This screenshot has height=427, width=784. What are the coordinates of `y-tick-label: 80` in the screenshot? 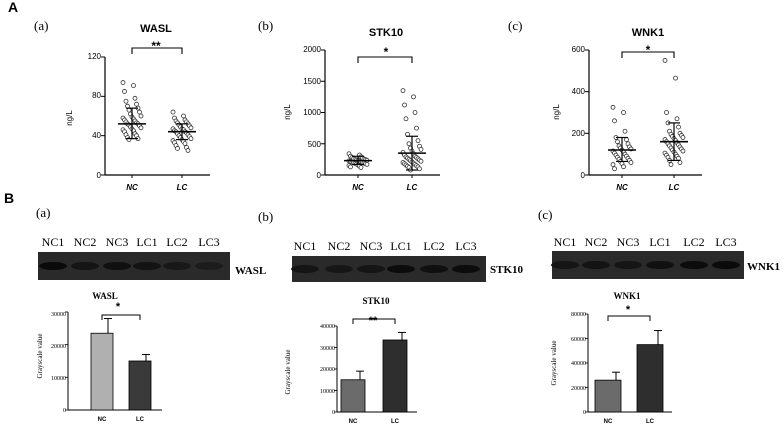 It's located at (96, 95).